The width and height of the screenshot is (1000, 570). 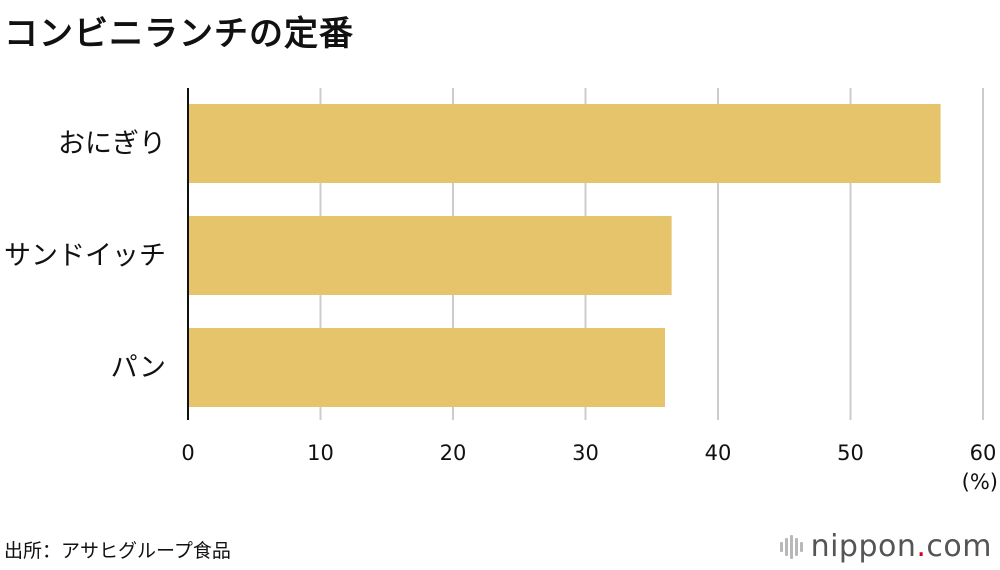 What do you see at coordinates (187, 453) in the screenshot?
I see `x-tick-label: 0` at bounding box center [187, 453].